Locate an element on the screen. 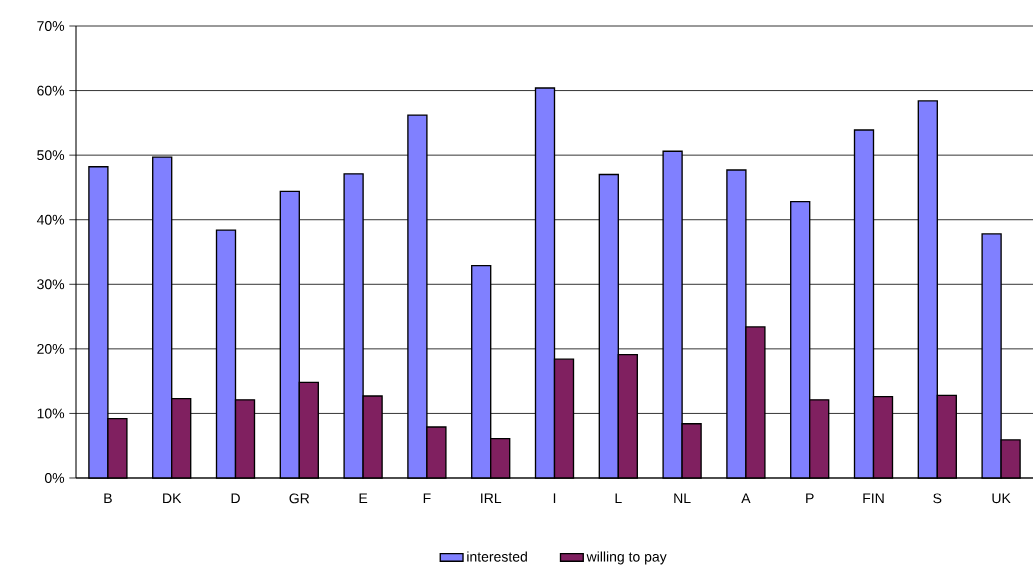 The image size is (1035, 587). y-tick-label: 30% is located at coordinates (51, 284).